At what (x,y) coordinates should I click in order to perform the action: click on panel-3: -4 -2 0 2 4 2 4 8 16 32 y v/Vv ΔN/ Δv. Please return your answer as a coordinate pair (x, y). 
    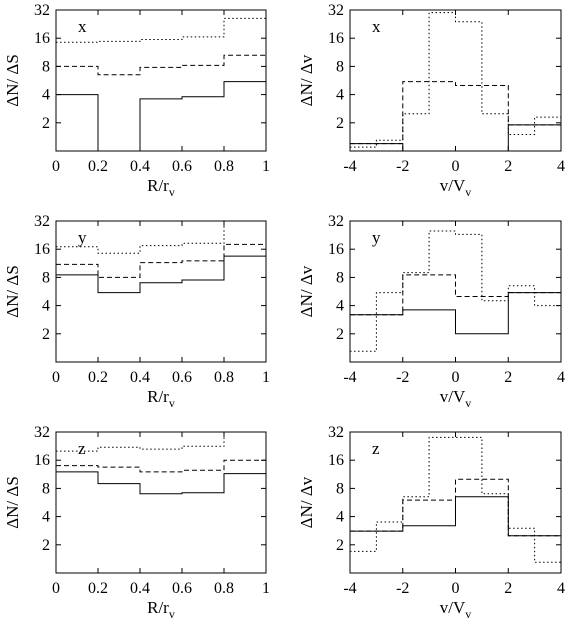
    Looking at the image, I should click on (431, 311).